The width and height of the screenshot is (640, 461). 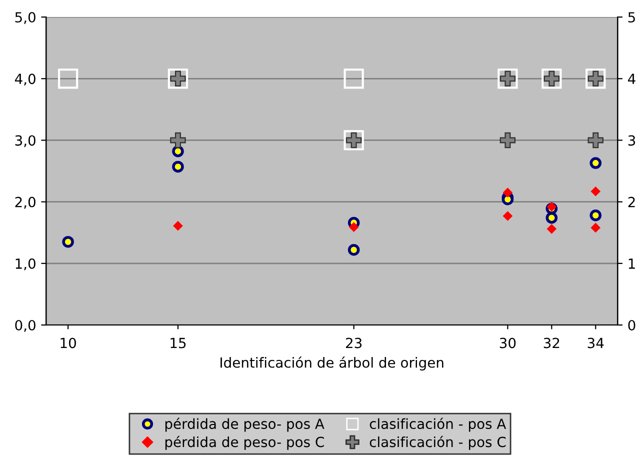 I want to click on y-tick-label: 5,0, so click(x=25, y=18).